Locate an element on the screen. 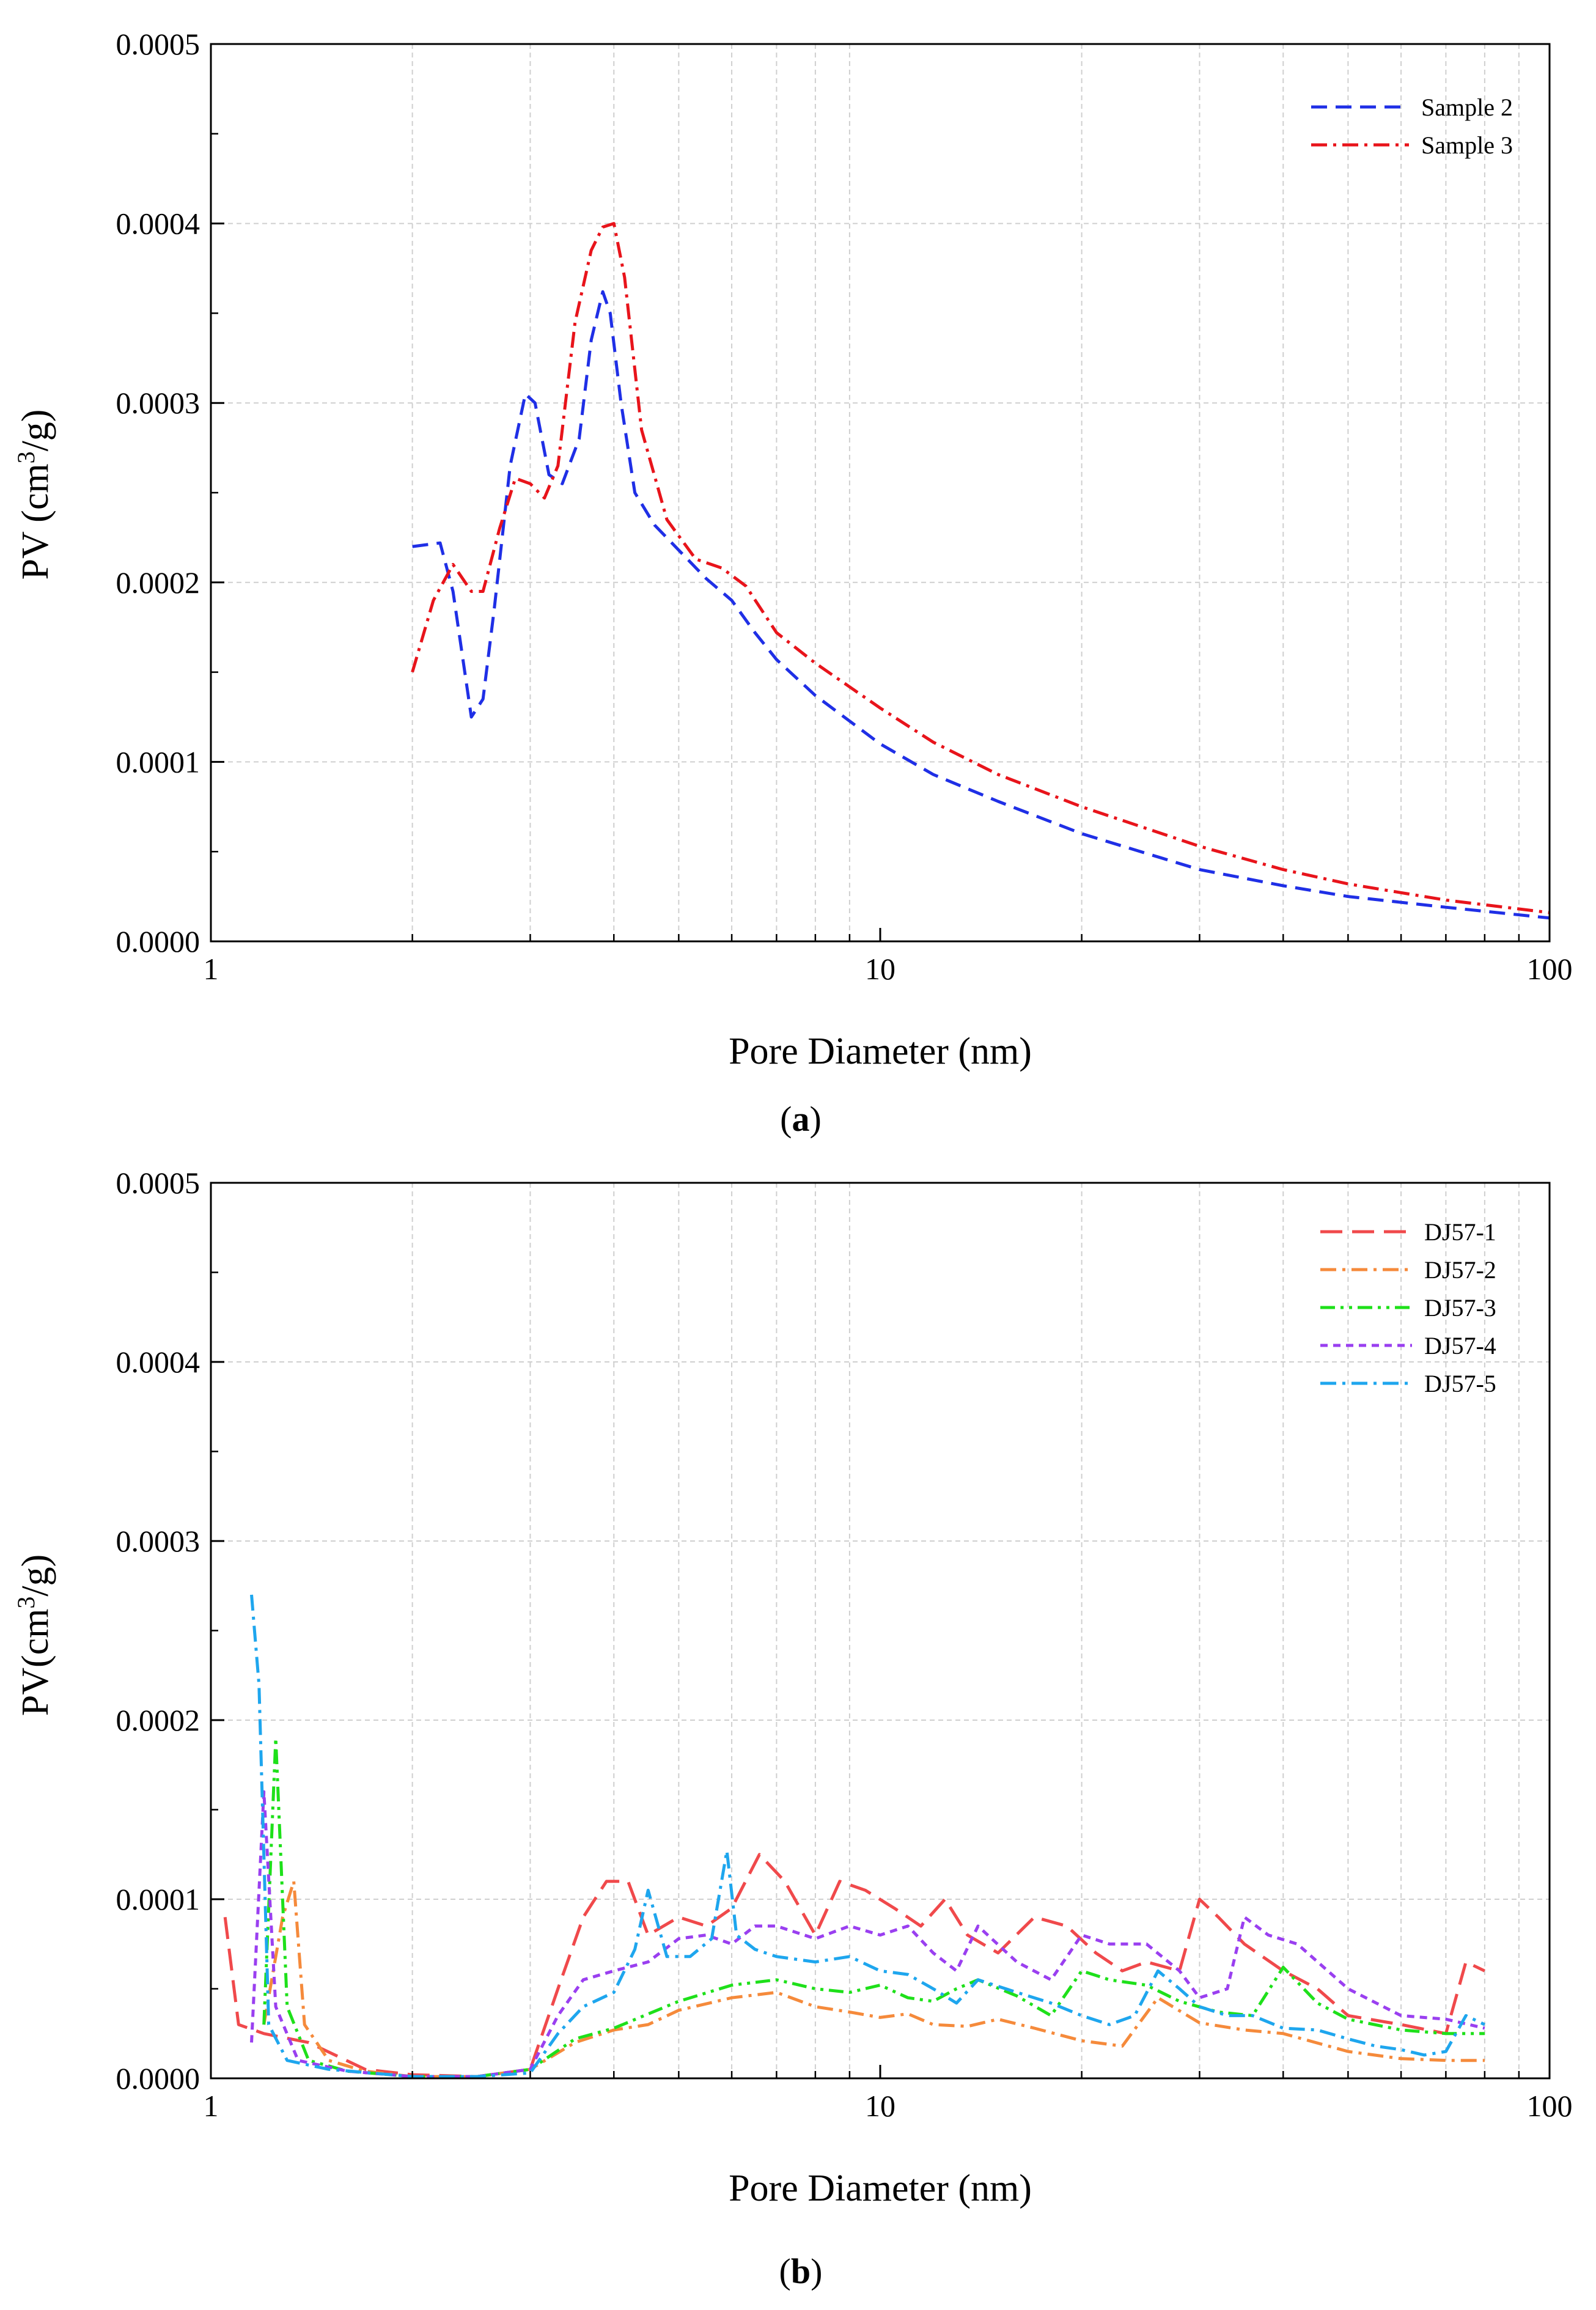 This screenshot has width=1596, height=2310. y-tick-label-a: 0.0001 is located at coordinates (158, 762).